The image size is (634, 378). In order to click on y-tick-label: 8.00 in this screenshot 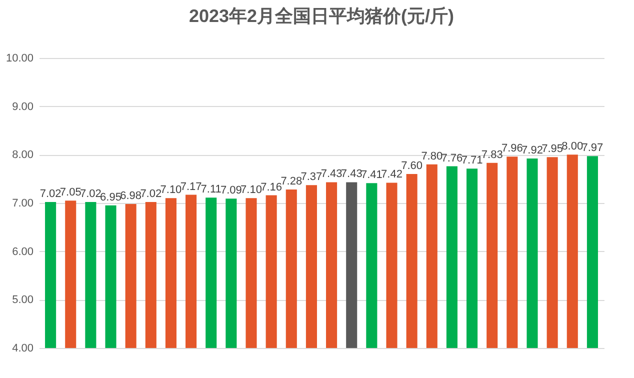, I will do `click(23, 155)`.